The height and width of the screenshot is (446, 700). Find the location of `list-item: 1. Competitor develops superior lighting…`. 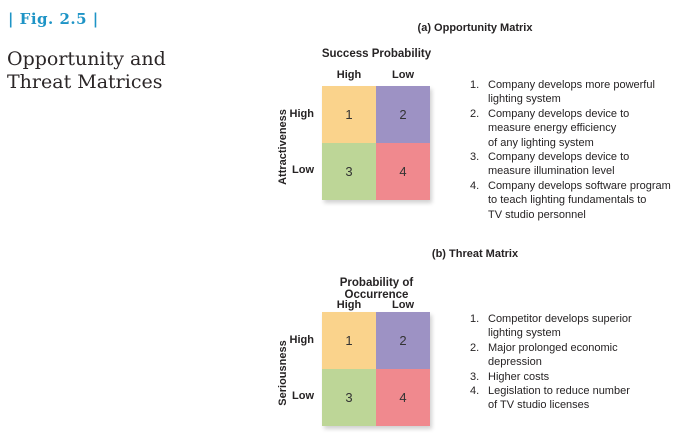

list-item: 1. Competitor develops superior lighting… is located at coordinates (551, 326).